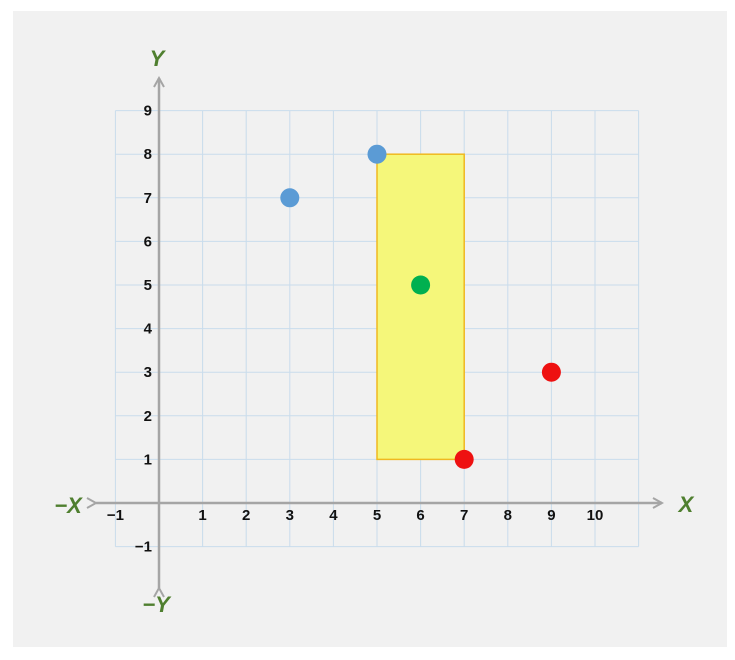 The image size is (735, 660). Describe the element at coordinates (148, 459) in the screenshot. I see `y-tick-label: 1` at that location.